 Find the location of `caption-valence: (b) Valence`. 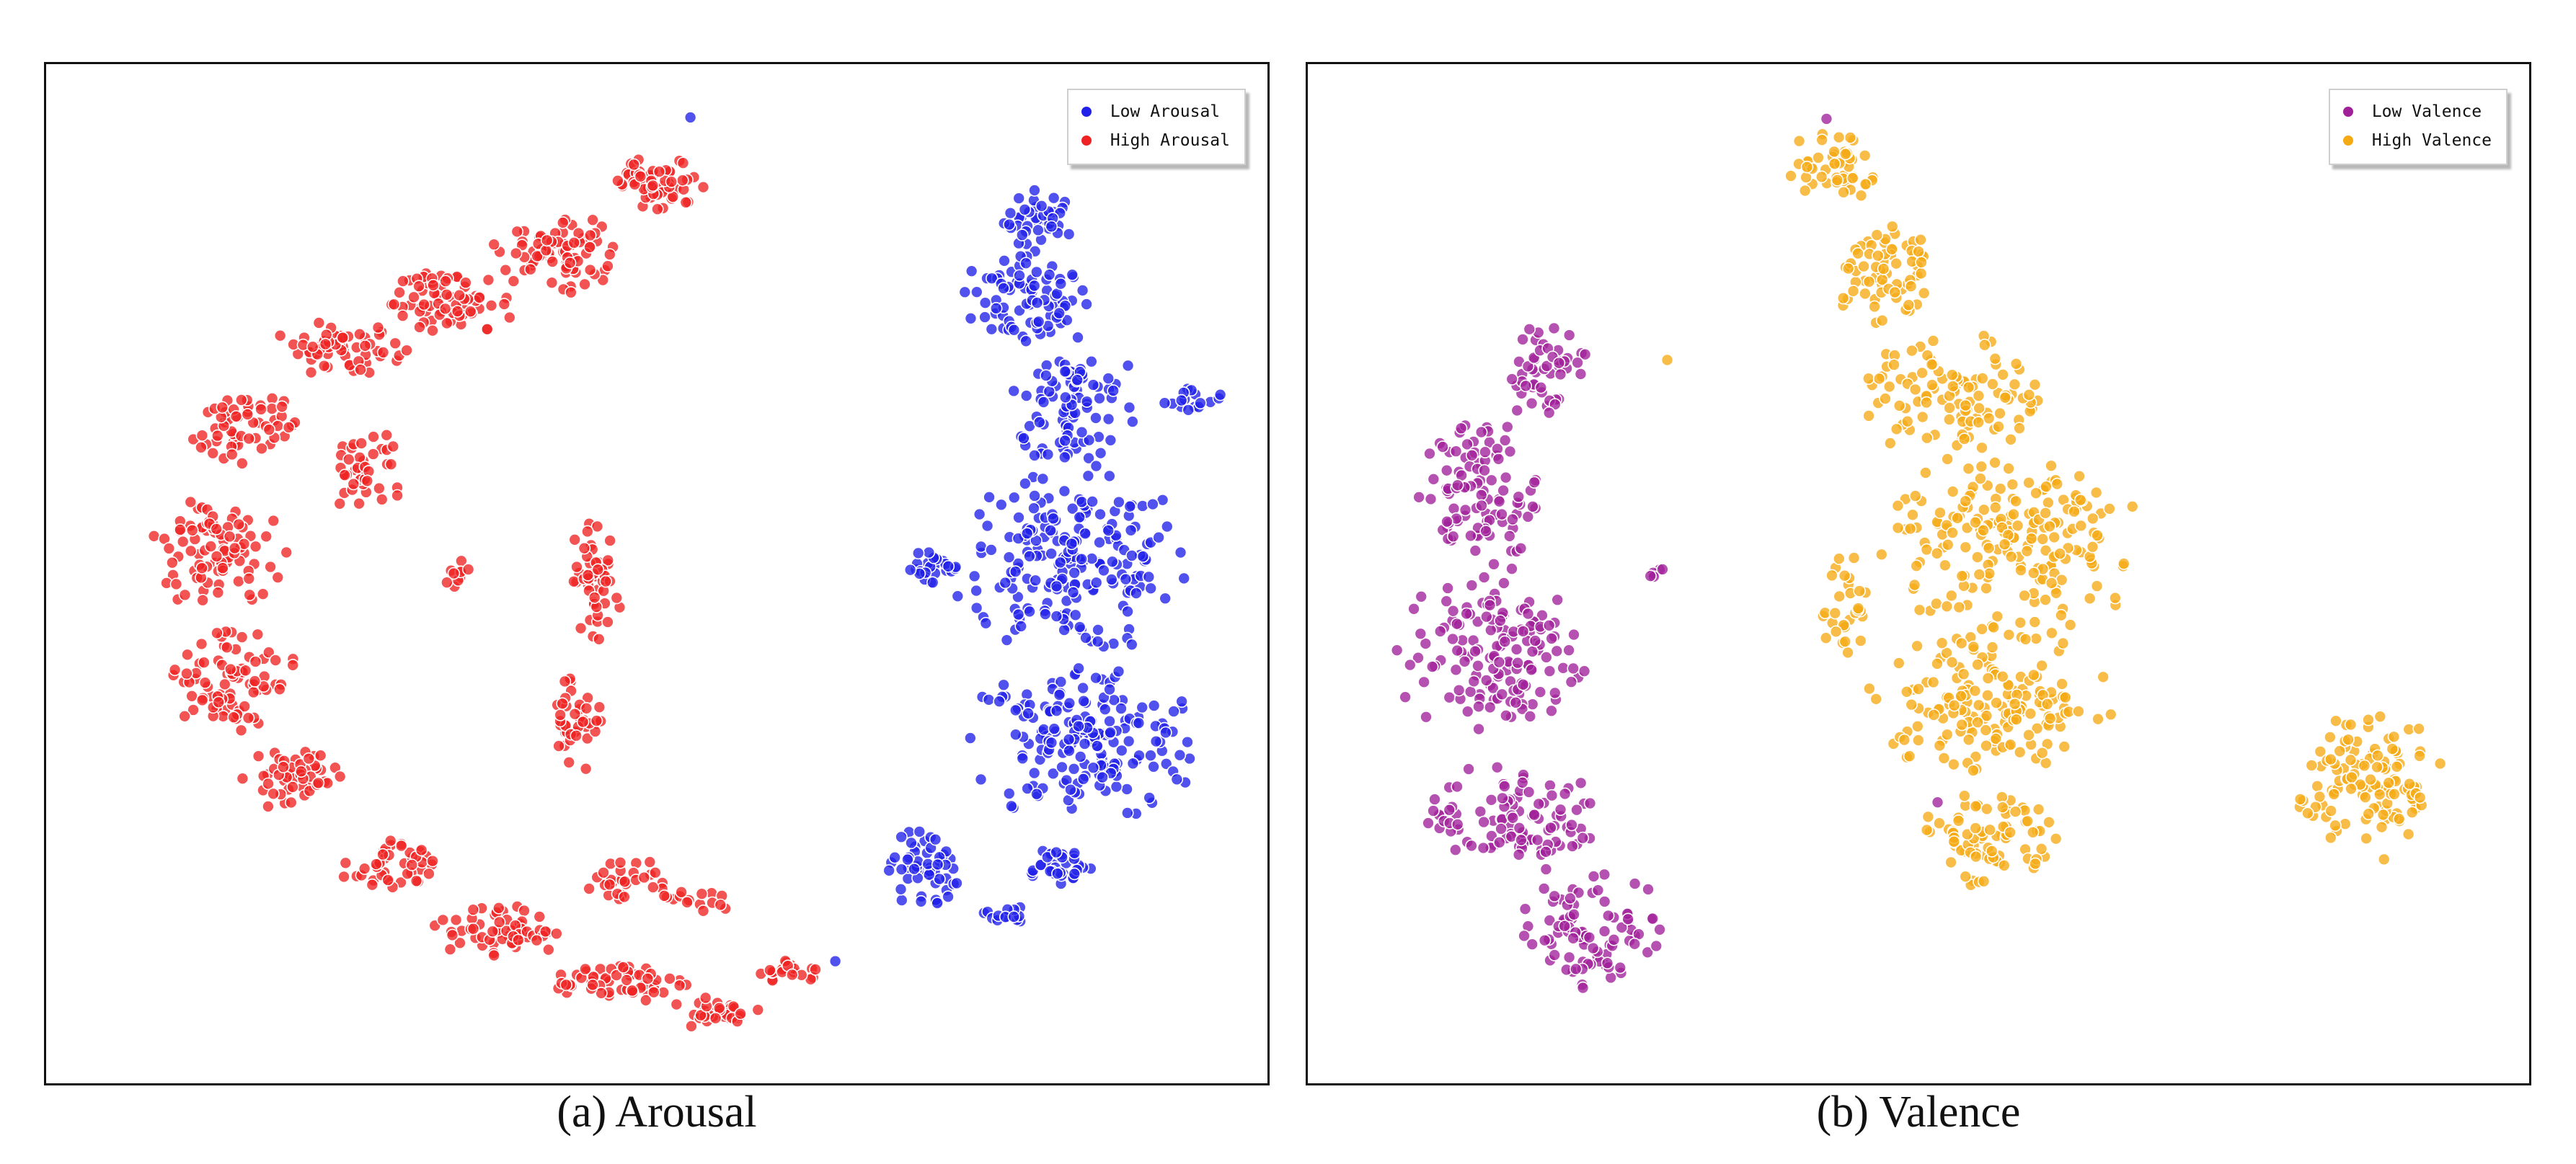

caption-valence: (b) Valence is located at coordinates (1918, 1112).